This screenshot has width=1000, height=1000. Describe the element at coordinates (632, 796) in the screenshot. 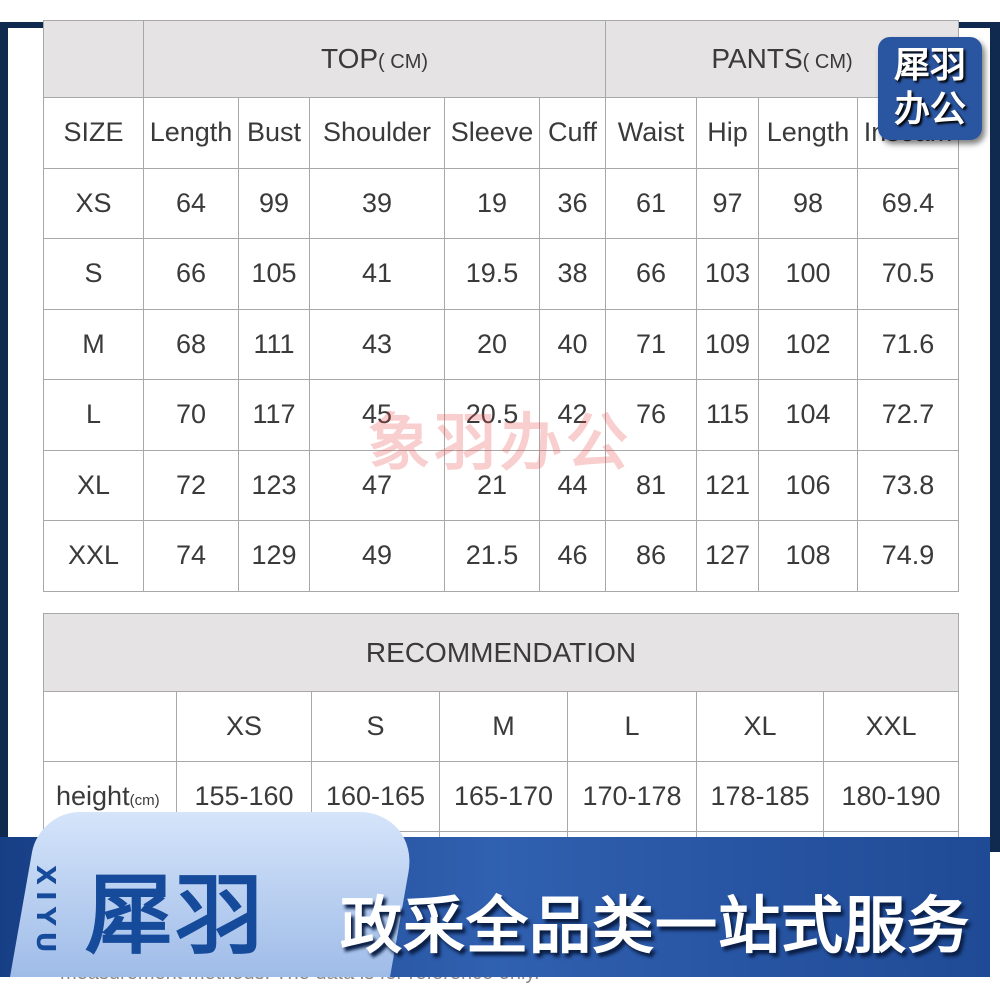

I see `height-range: 170-178` at that location.